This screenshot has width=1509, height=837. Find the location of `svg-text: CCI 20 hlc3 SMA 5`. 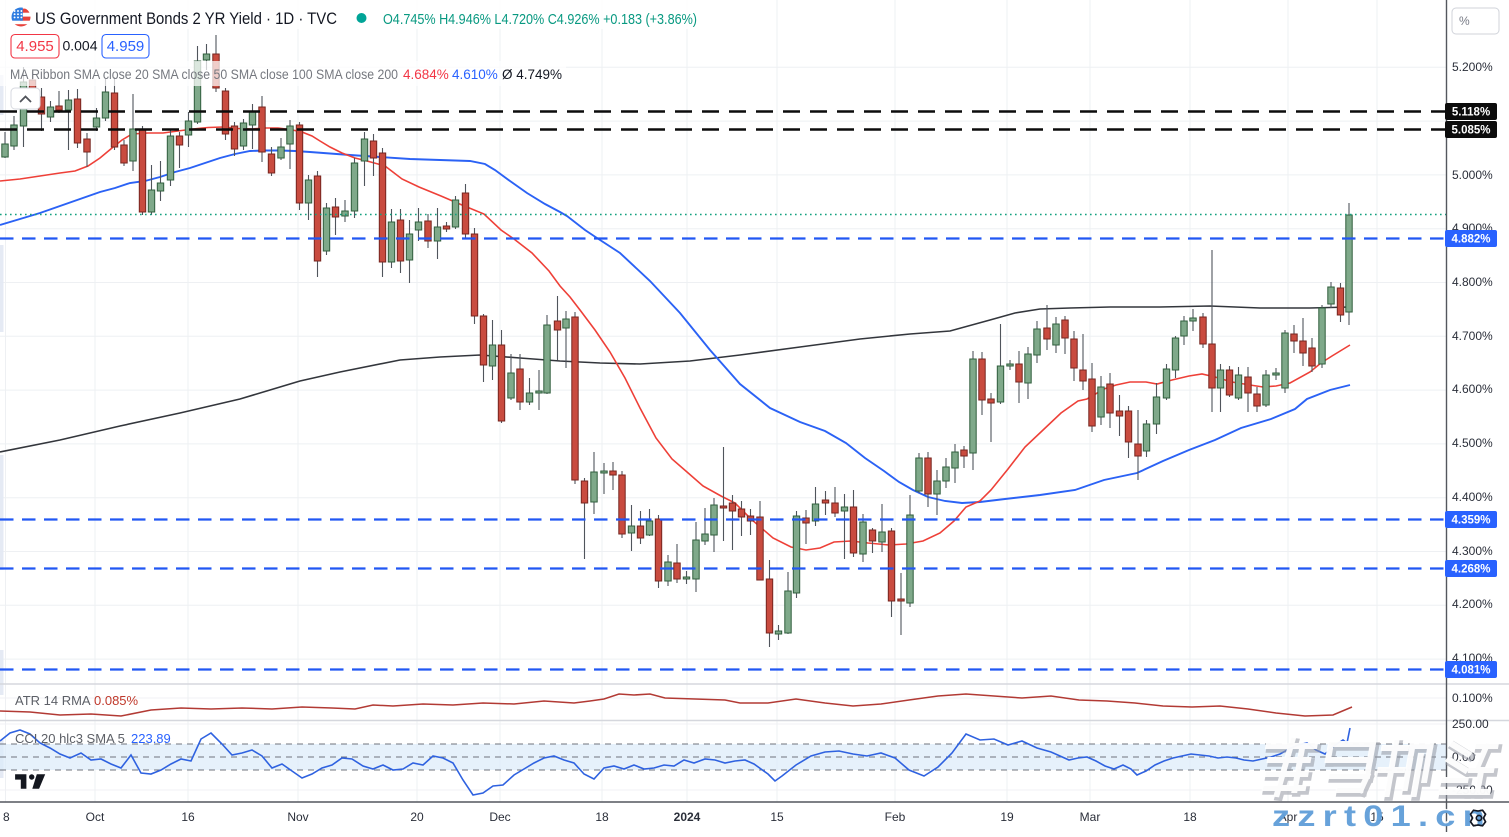

svg-text: CCI 20 hlc3 SMA 5 is located at coordinates (70, 738).